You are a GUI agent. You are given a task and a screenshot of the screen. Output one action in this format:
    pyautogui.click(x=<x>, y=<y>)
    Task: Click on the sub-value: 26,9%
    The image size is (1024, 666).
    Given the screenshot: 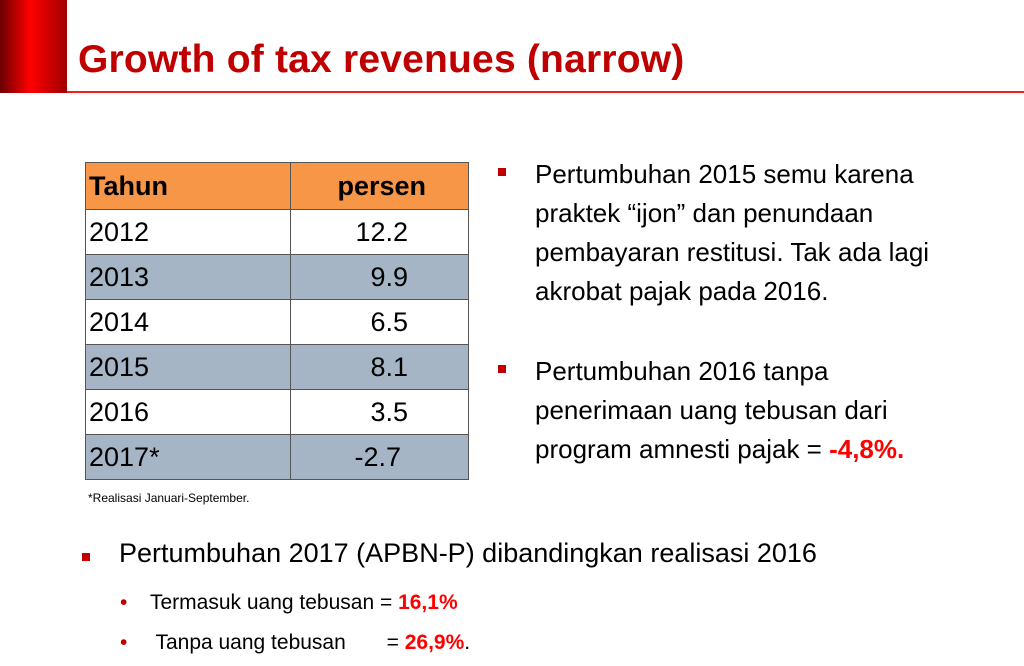 What is the action you would take?
    pyautogui.click(x=434, y=642)
    